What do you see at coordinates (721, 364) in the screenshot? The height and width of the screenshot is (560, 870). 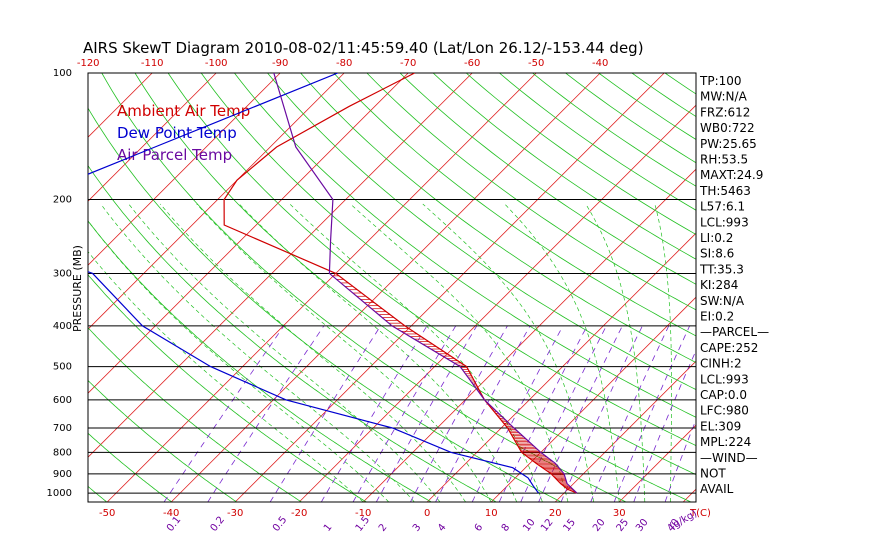 I see `index-label: CINH:2` at bounding box center [721, 364].